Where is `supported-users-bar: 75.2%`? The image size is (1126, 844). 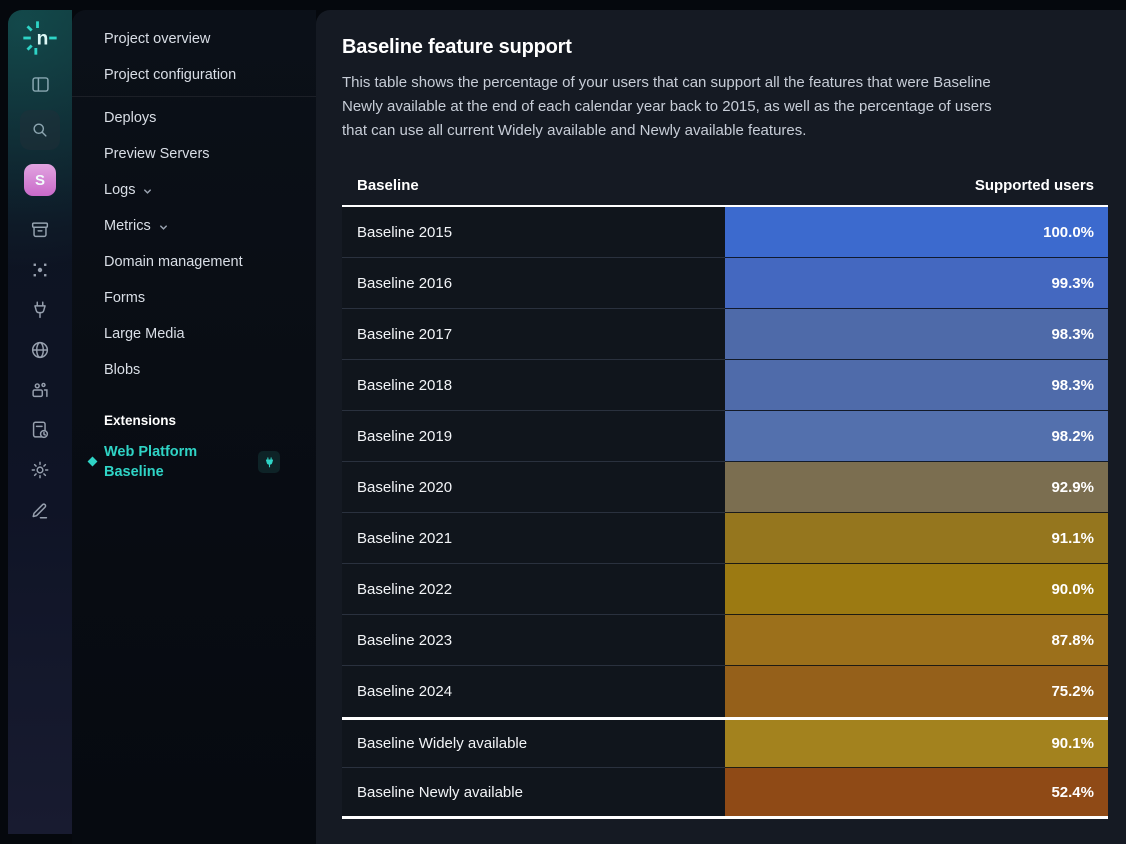
supported-users-bar: 75.2% is located at coordinates (916, 691).